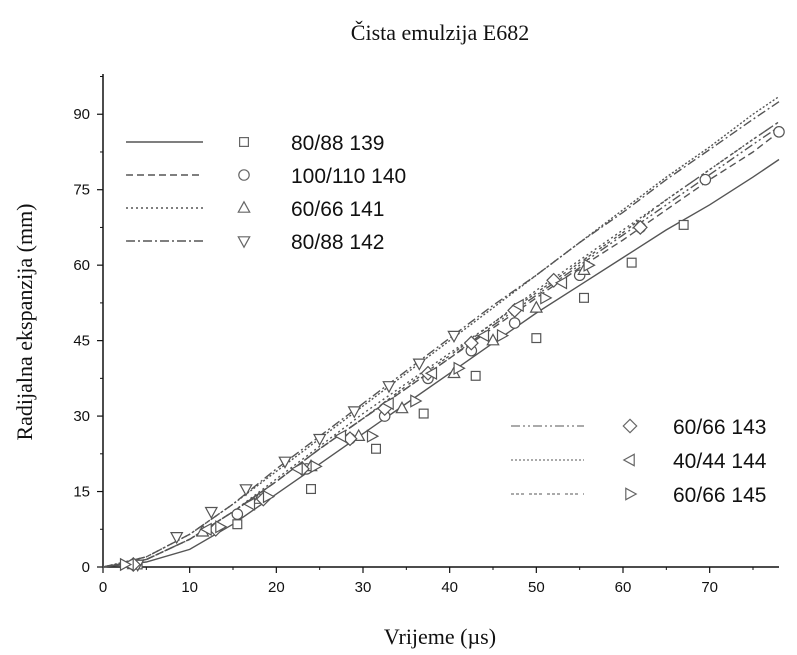 The image size is (797, 655). Describe the element at coordinates (81, 190) in the screenshot. I see `y-tick-label: 75` at that location.